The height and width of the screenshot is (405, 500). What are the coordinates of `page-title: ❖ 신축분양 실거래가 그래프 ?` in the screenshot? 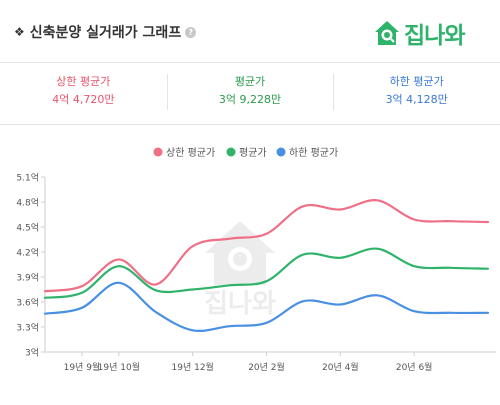 It's located at (105, 32).